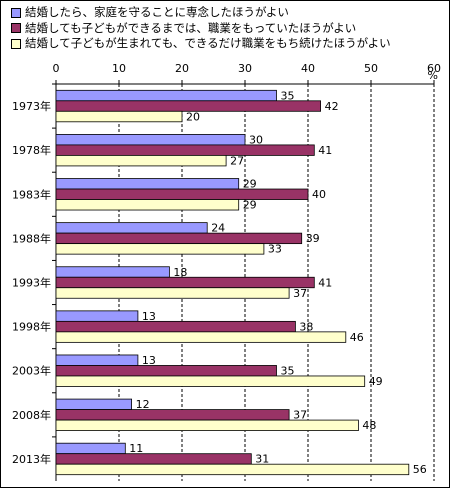  I want to click on category-label: 1993年, so click(31, 283).